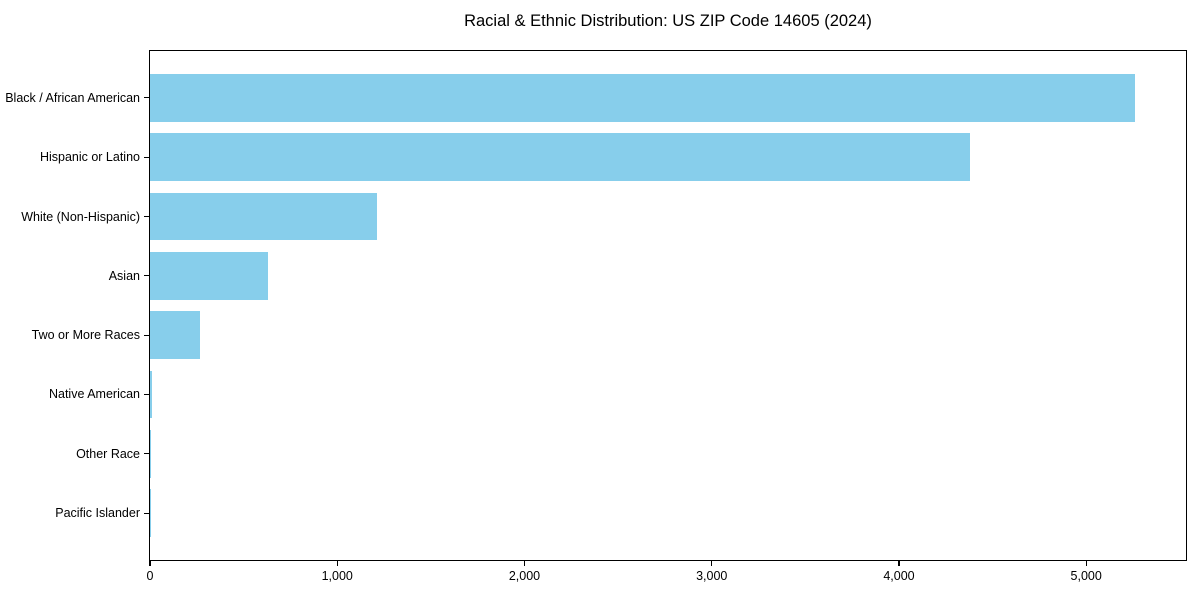 This screenshot has height=600, width=1200. Describe the element at coordinates (89, 157) in the screenshot. I see `y-tick-label: Hispanic or Latino` at that location.